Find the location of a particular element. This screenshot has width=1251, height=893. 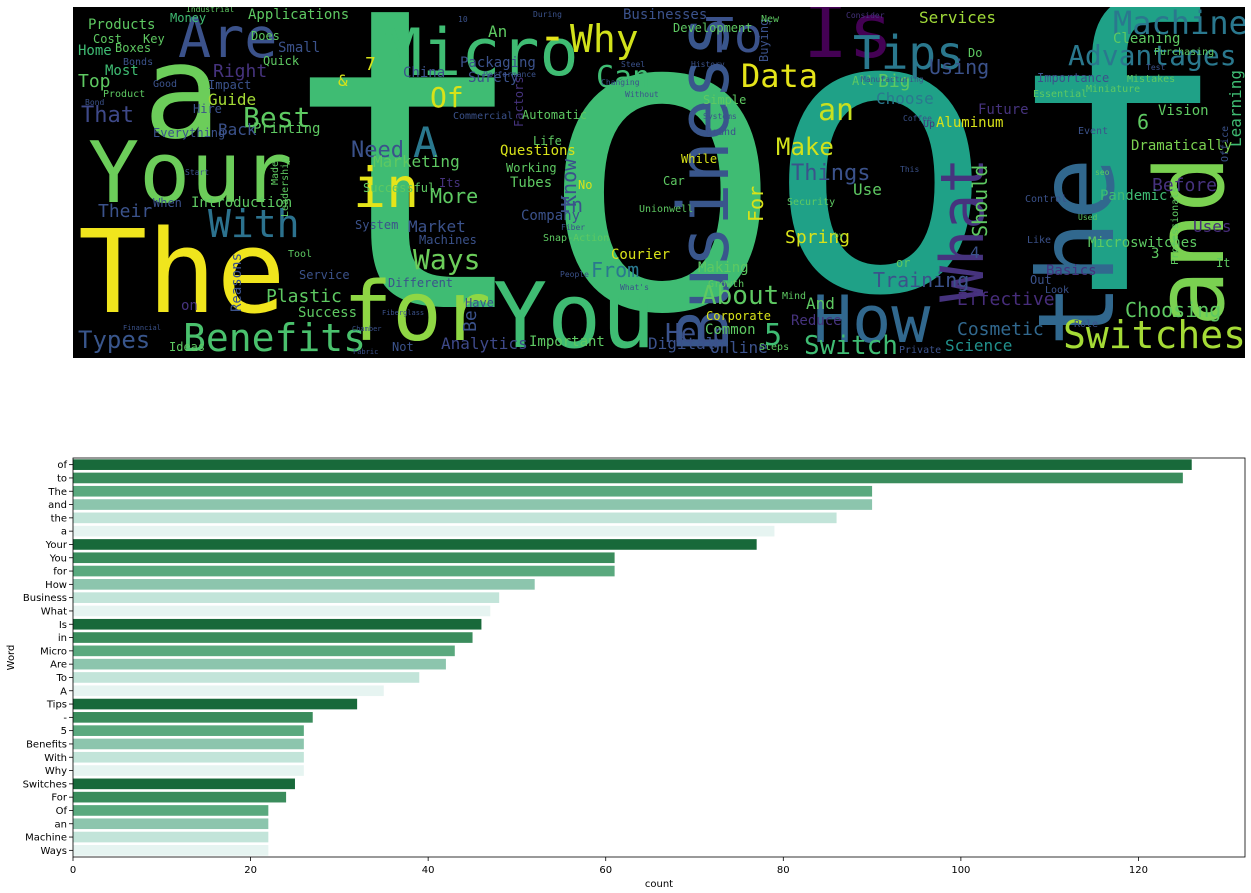

cloud-word: System is located at coordinates (376, 225).